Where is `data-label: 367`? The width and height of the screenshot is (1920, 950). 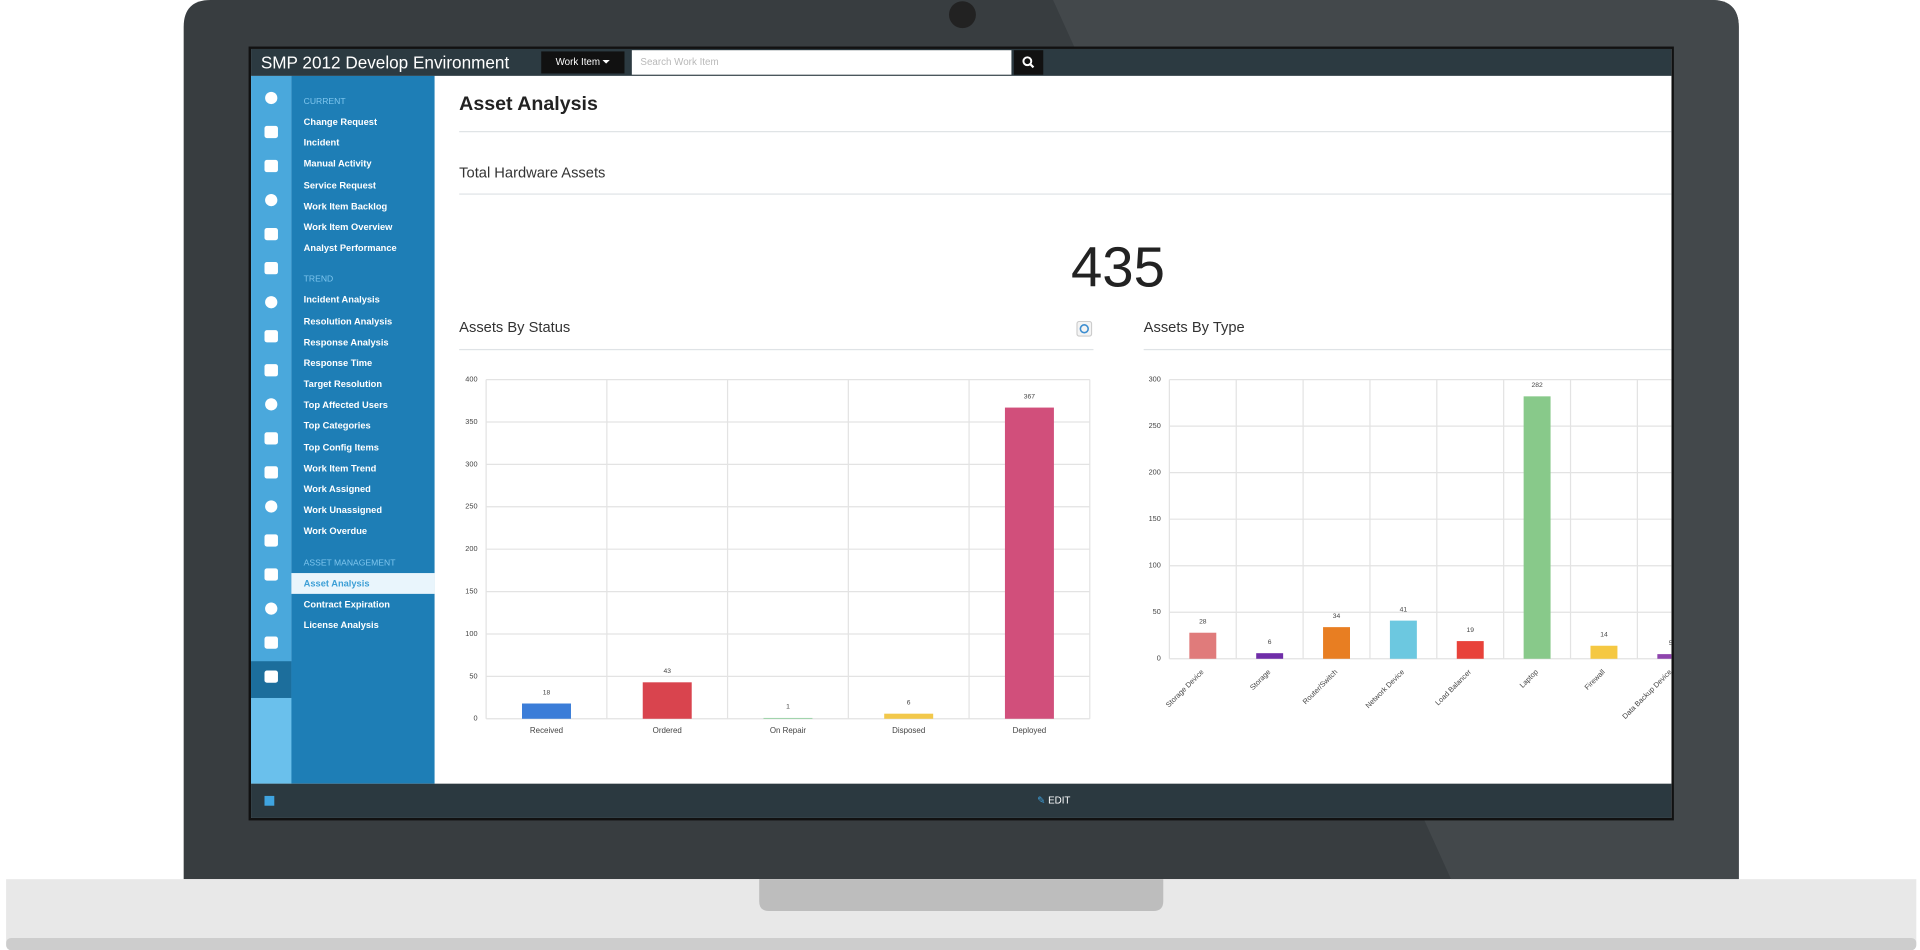 data-label: 367 is located at coordinates (1029, 396).